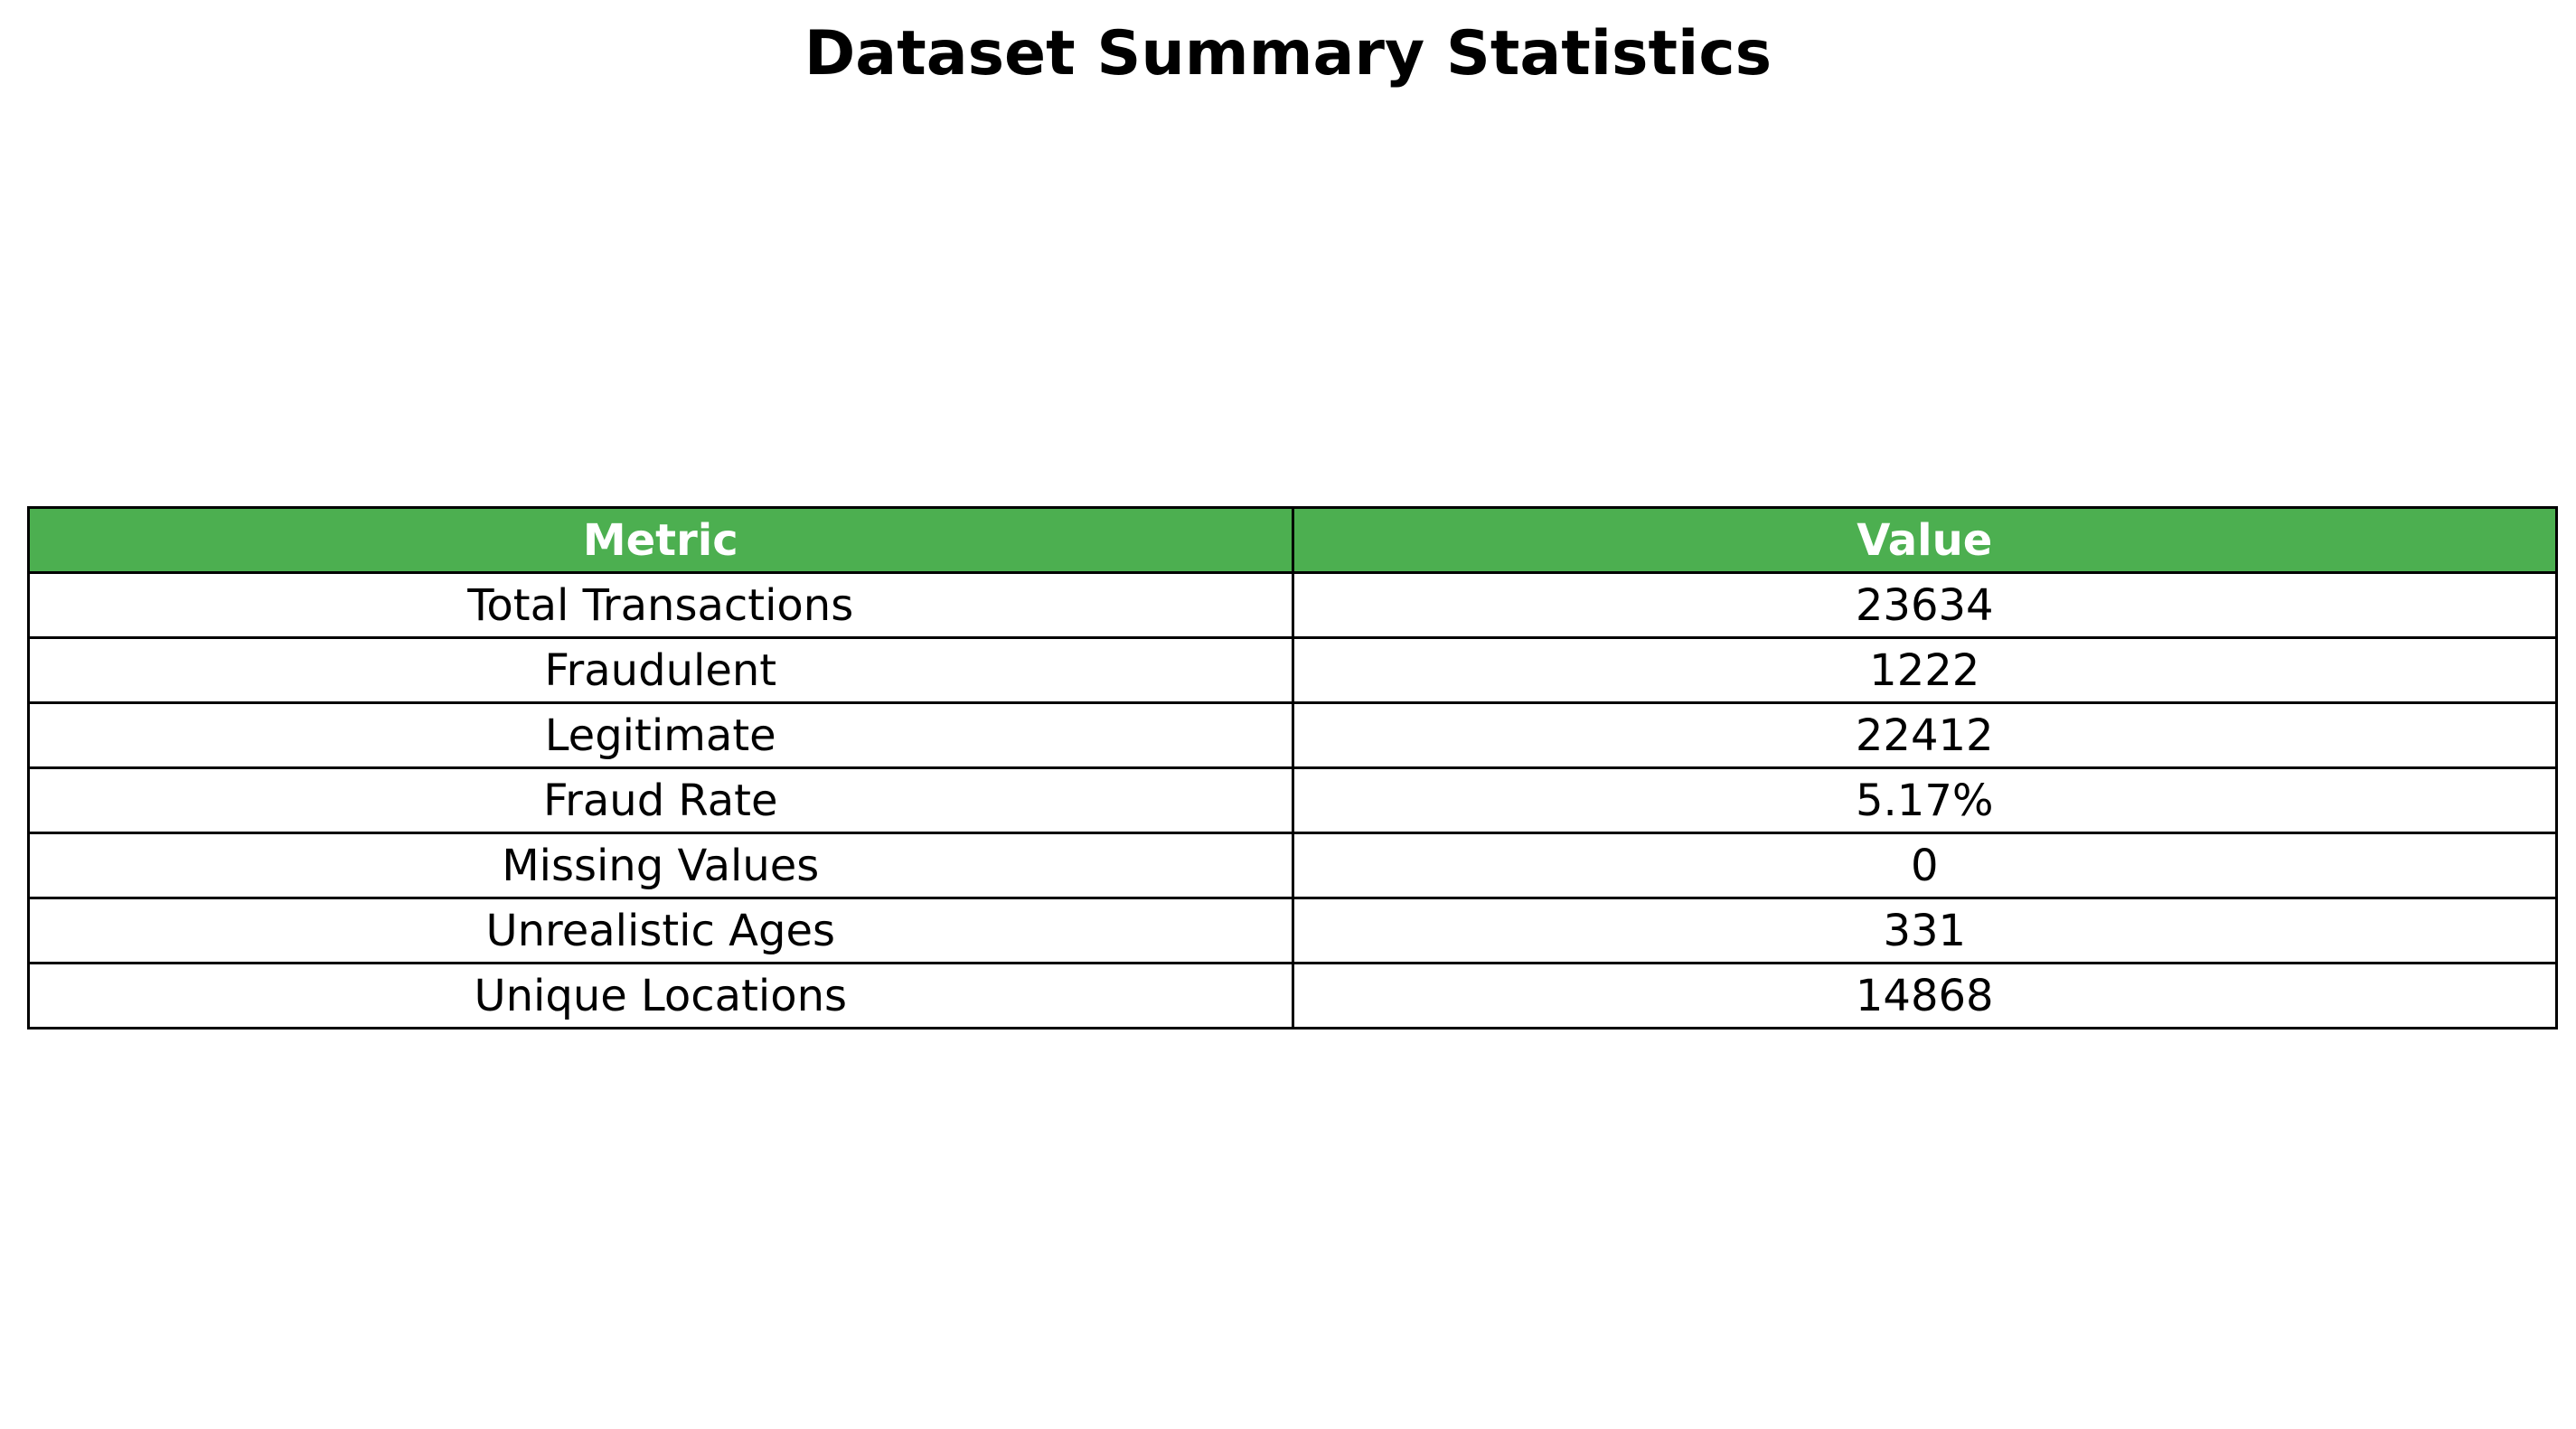  I want to click on table-row: Fraud Rate 5.17%, so click(1292, 800).